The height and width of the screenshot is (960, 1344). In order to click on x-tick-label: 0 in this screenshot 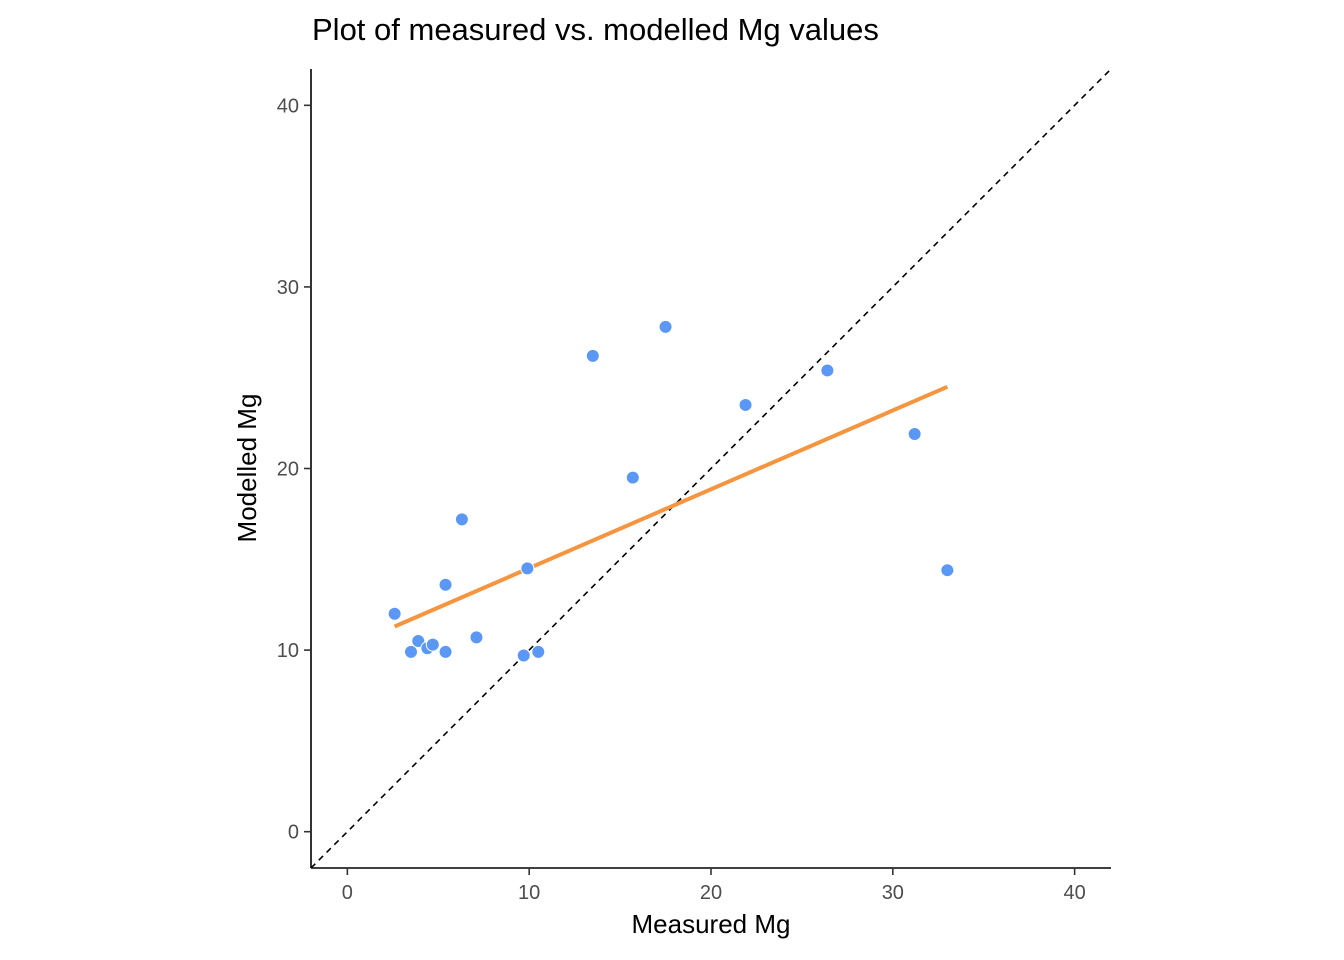, I will do `click(347, 893)`.